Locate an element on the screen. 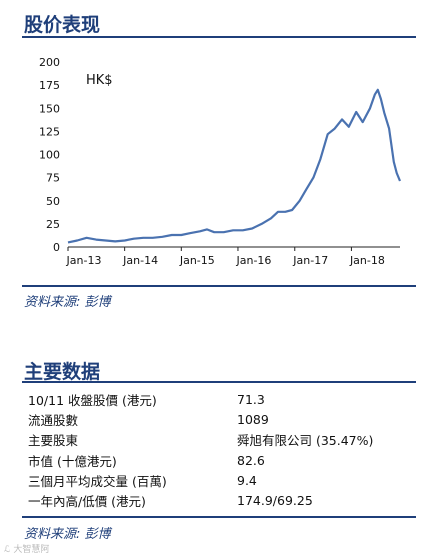 This screenshot has height=560, width=430. y-tick-label: 50 is located at coordinates (53, 201).